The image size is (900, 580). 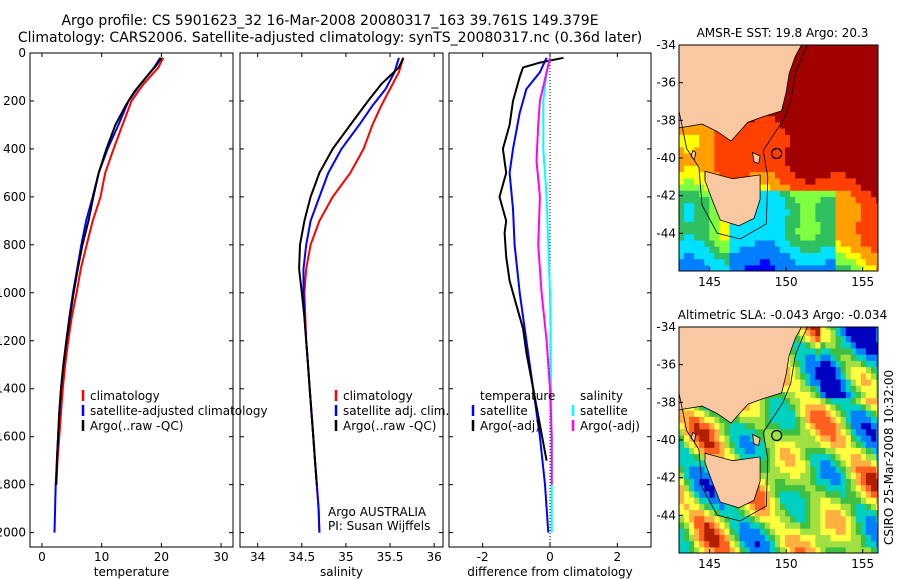 What do you see at coordinates (732, 198) in the screenshot?
I see `tasmania-land` at bounding box center [732, 198].